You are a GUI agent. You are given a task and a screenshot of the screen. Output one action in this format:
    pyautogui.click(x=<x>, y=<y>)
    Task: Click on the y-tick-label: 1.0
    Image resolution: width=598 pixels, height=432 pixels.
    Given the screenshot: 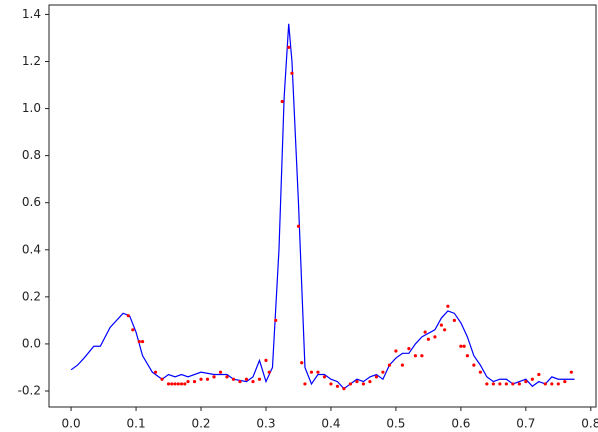 What is the action you would take?
    pyautogui.click(x=31, y=108)
    